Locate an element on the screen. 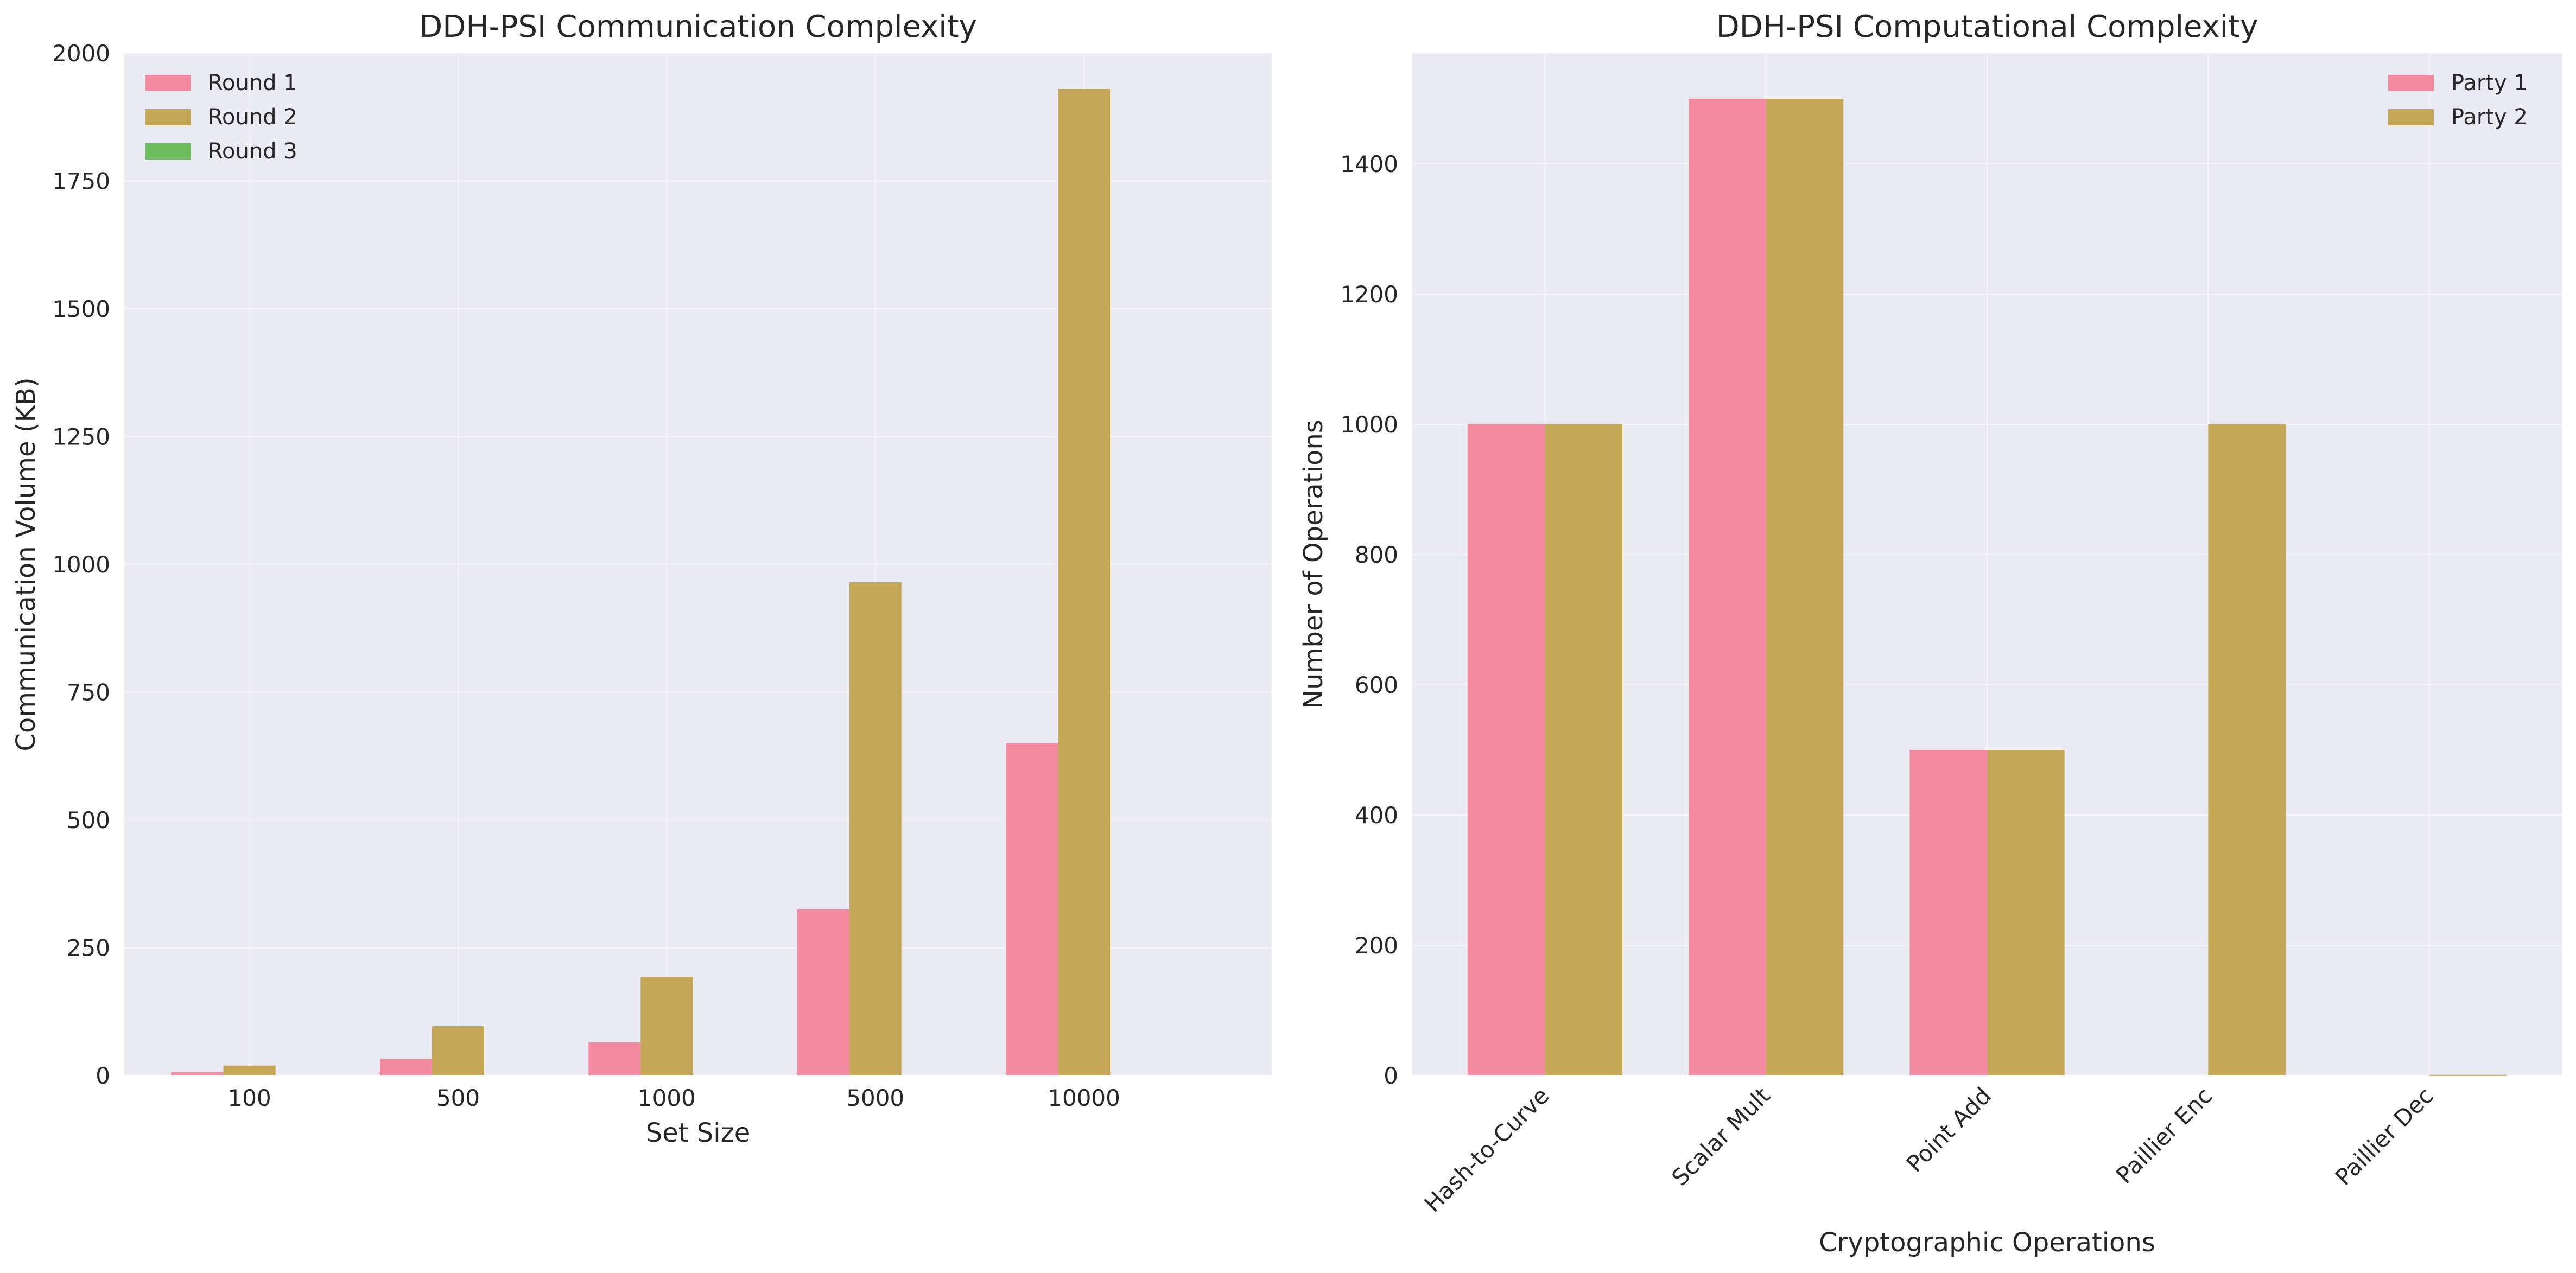 This screenshot has height=1273, width=2576. legend-label: Party 1 is located at coordinates (2489, 83).